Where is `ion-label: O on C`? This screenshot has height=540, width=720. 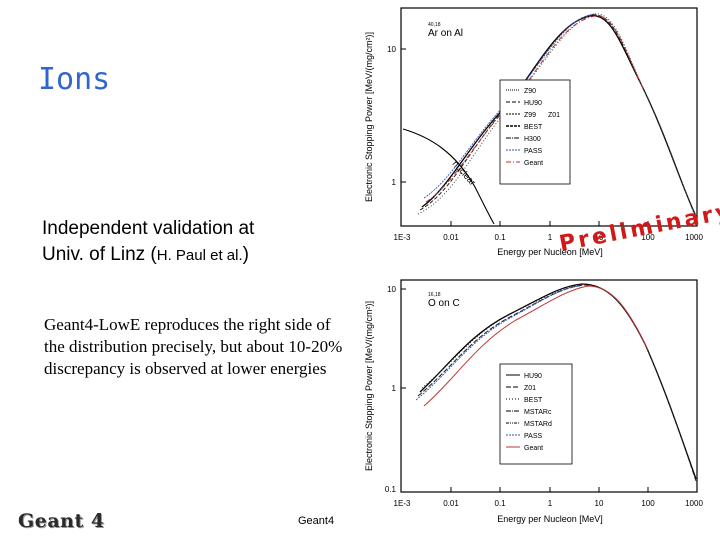
ion-label: O on C is located at coordinates (444, 303).